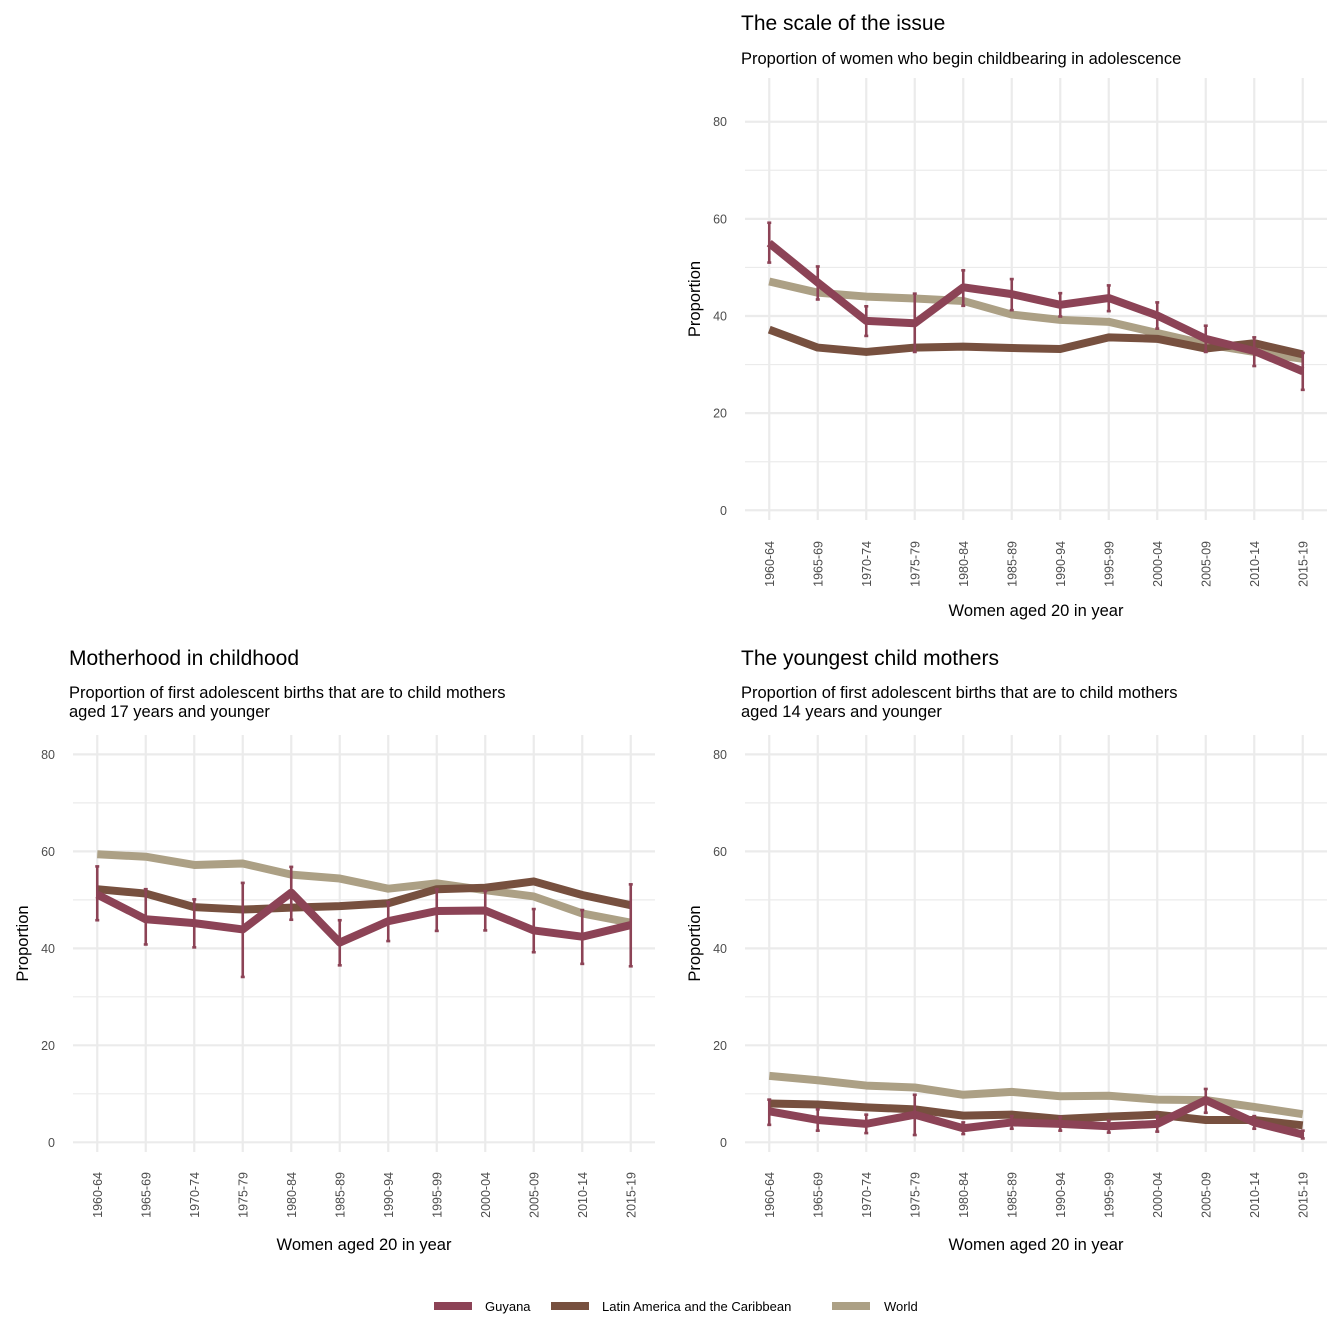 Image resolution: width=1344 pixels, height=1344 pixels. I want to click on panel-title: The youngest child mothers, so click(870, 658).